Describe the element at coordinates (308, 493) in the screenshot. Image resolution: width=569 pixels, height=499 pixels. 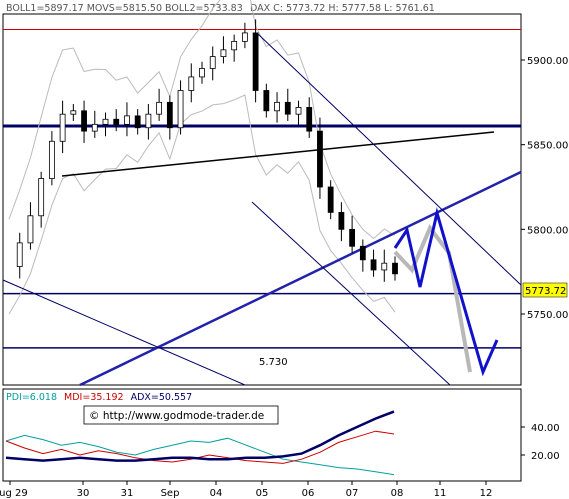
I see `x-tick-label: 06` at that location.